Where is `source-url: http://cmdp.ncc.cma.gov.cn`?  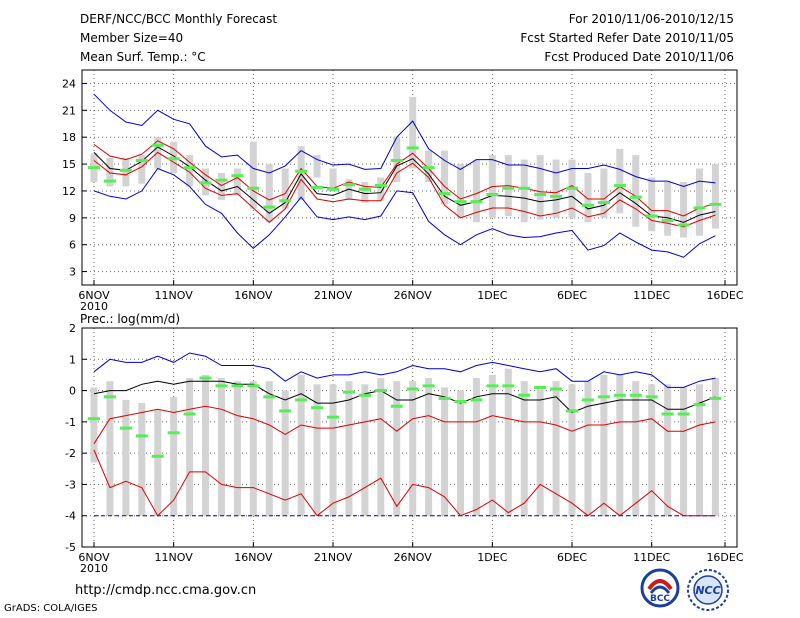 source-url: http://cmdp.ncc.cma.gov.cn is located at coordinates (166, 590).